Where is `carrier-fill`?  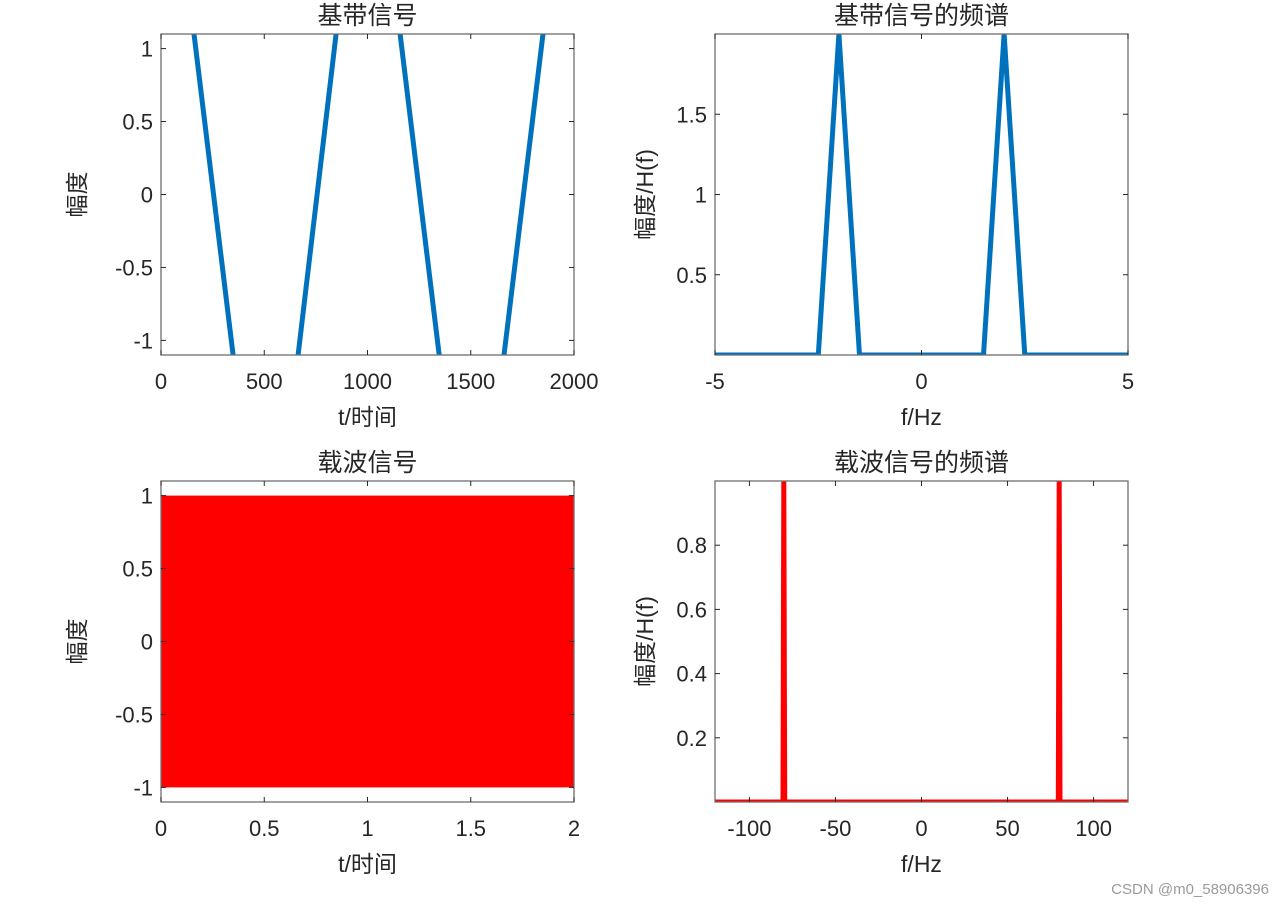
carrier-fill is located at coordinates (367, 641).